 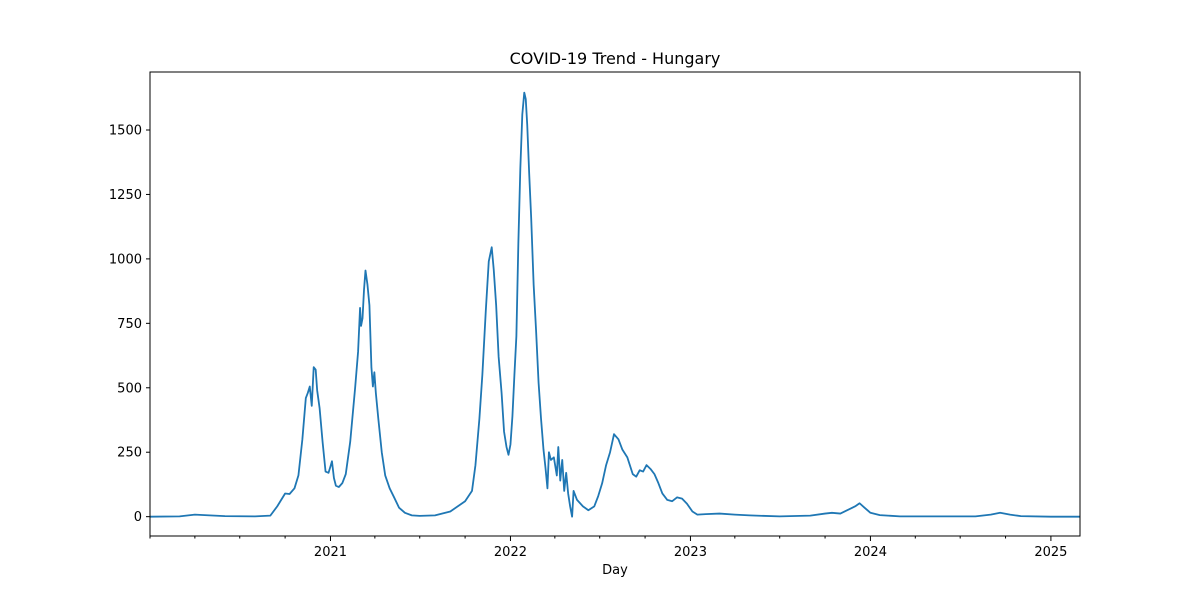 I want to click on y-tick-label: 1000, so click(x=125, y=259).